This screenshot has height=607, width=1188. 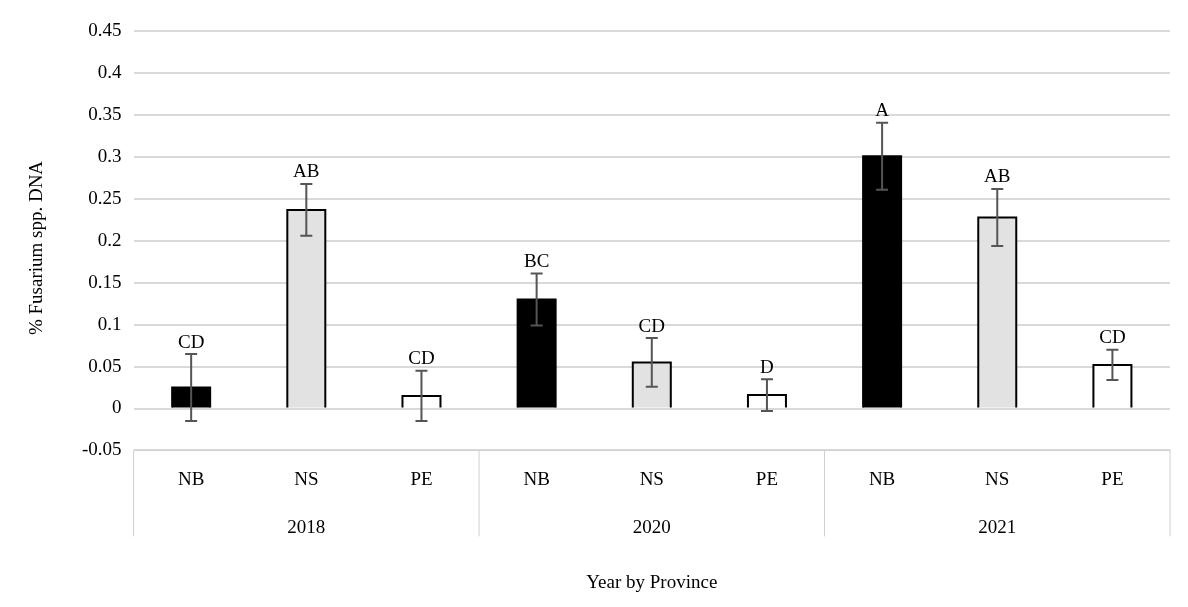 What do you see at coordinates (36, 248) in the screenshot?
I see `y-axis-title: % Fusarium spp. DNA` at bounding box center [36, 248].